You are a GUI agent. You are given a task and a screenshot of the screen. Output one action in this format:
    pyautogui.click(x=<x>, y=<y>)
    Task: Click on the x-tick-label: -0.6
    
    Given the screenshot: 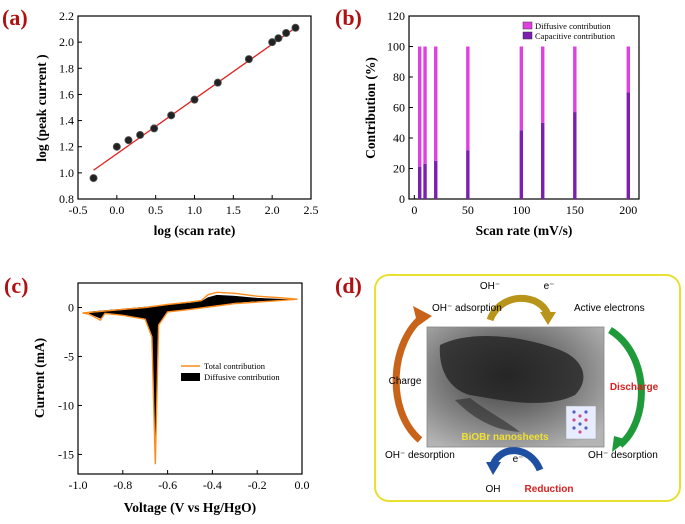 What is the action you would take?
    pyautogui.click(x=167, y=485)
    